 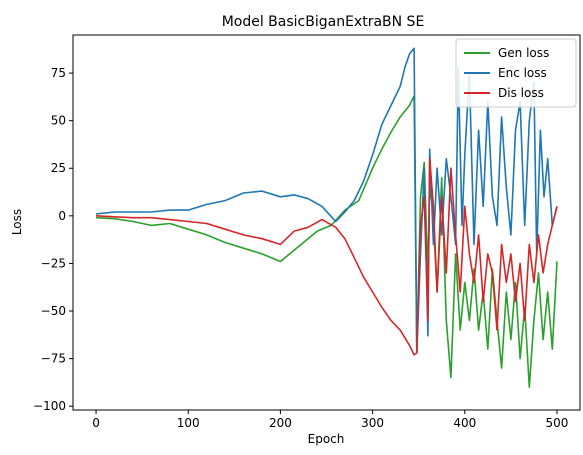 What do you see at coordinates (49, 406) in the screenshot?
I see `y-tick-label: −100` at bounding box center [49, 406].